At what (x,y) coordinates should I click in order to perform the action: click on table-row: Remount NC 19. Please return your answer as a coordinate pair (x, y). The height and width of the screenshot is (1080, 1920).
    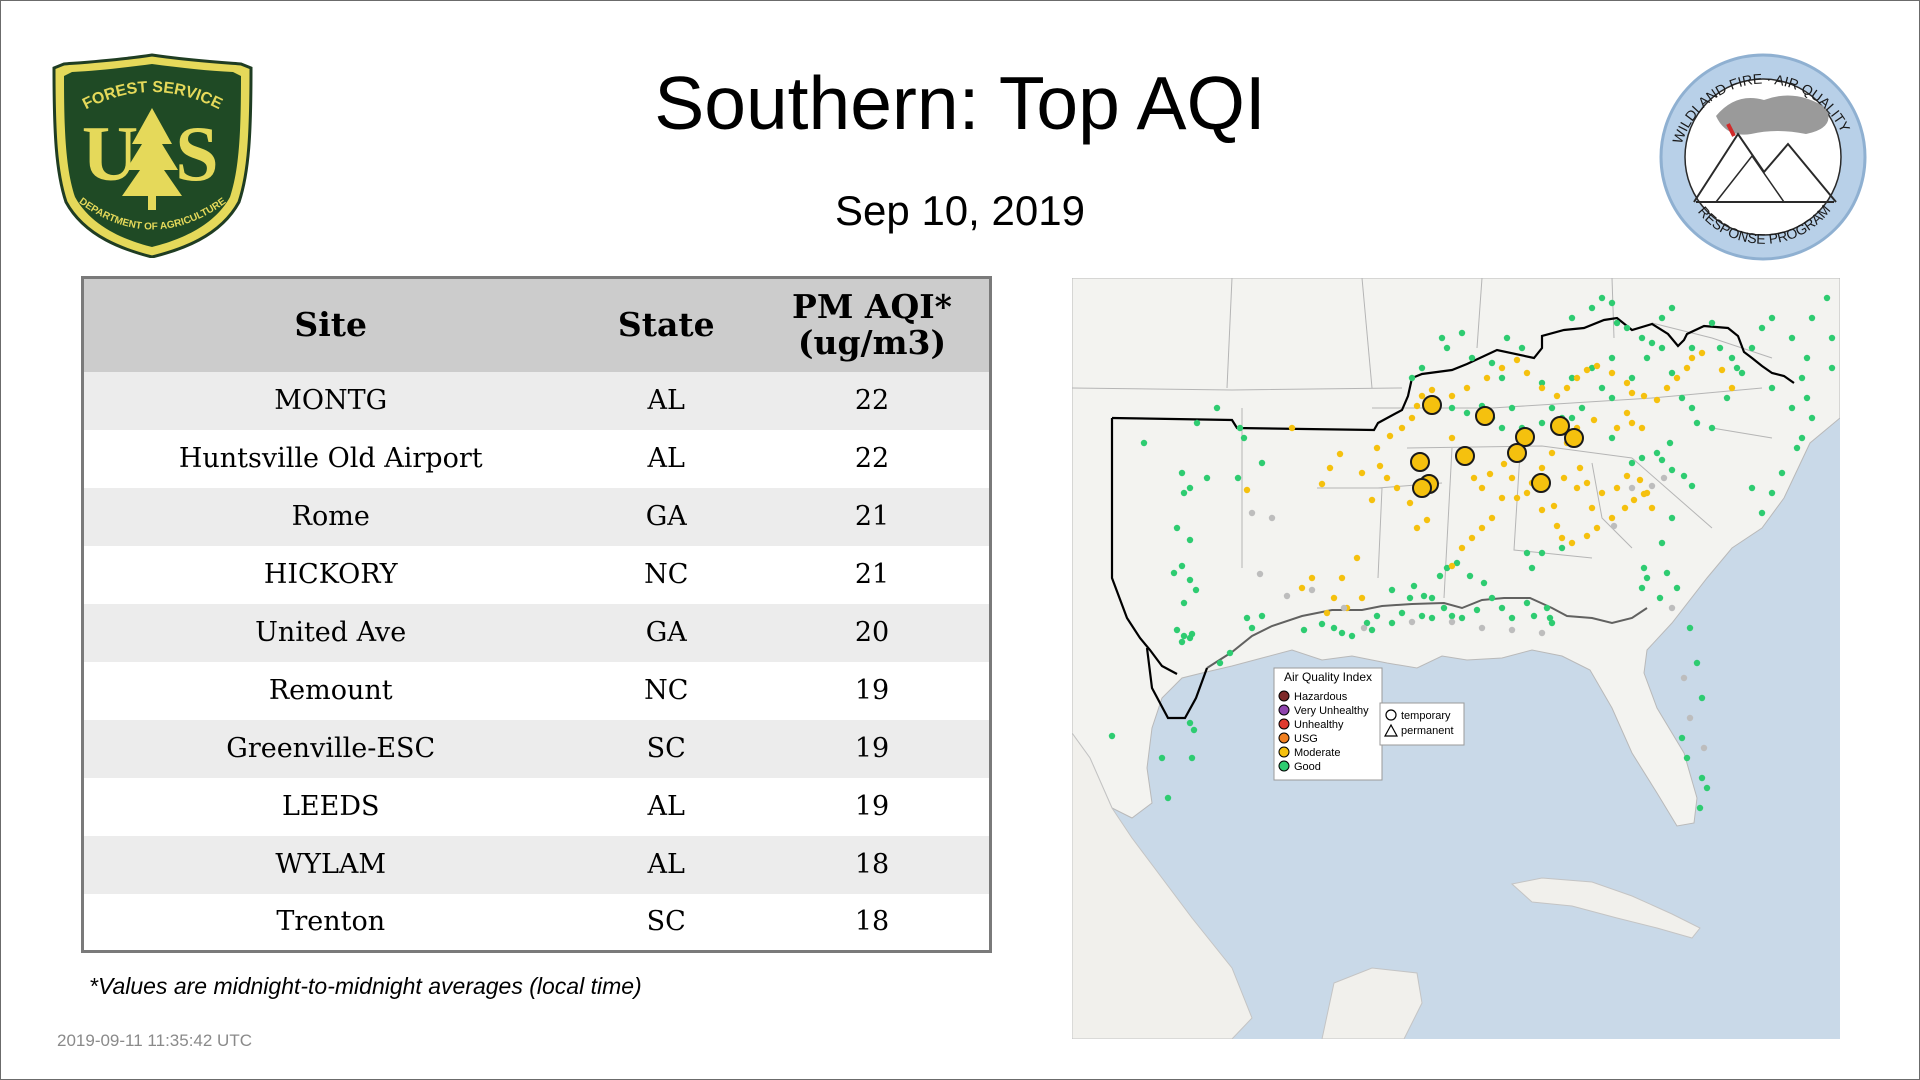
    Looking at the image, I should click on (536, 690).